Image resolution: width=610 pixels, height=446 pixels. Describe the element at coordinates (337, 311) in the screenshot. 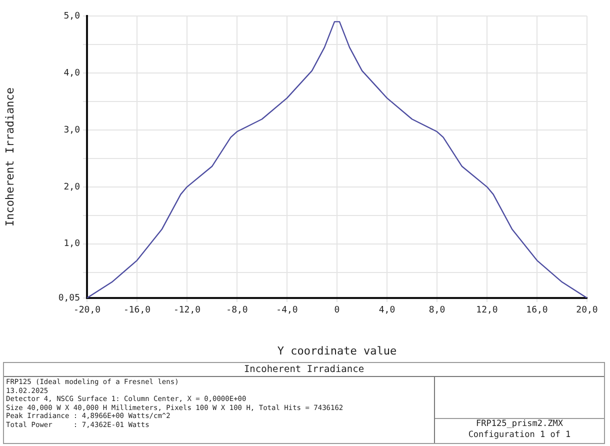

I see `x-tick-label: 0` at that location.